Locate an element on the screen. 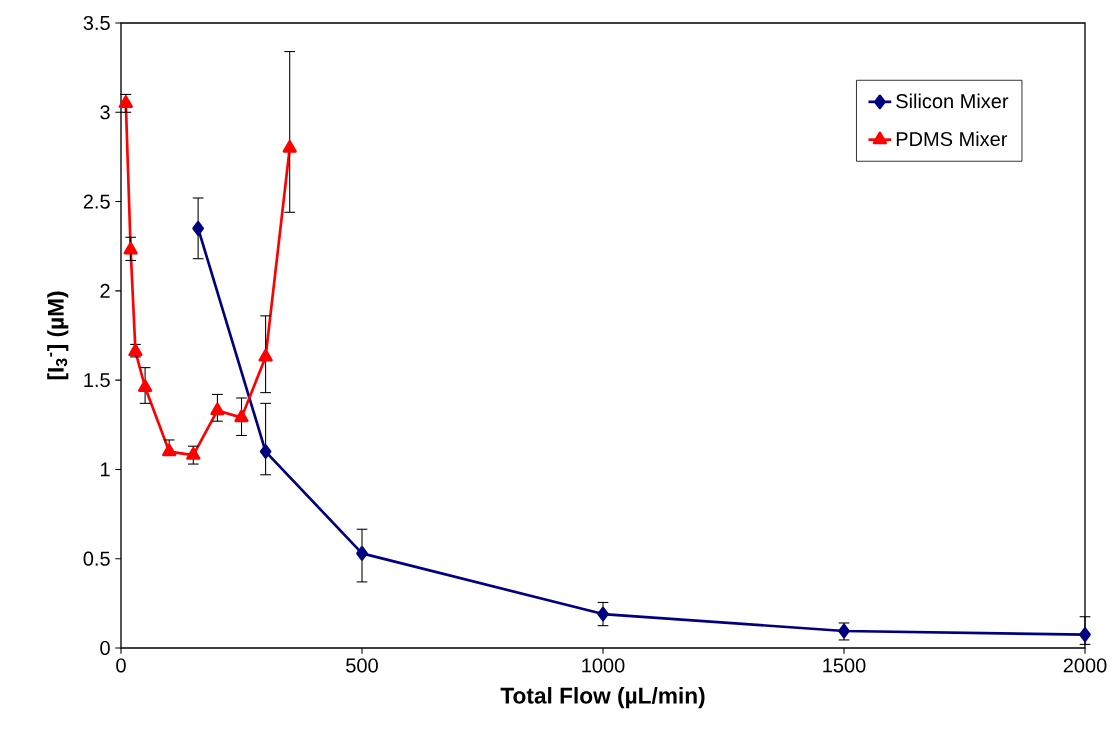  y-tick-label: 2.5 is located at coordinates (96, 201).